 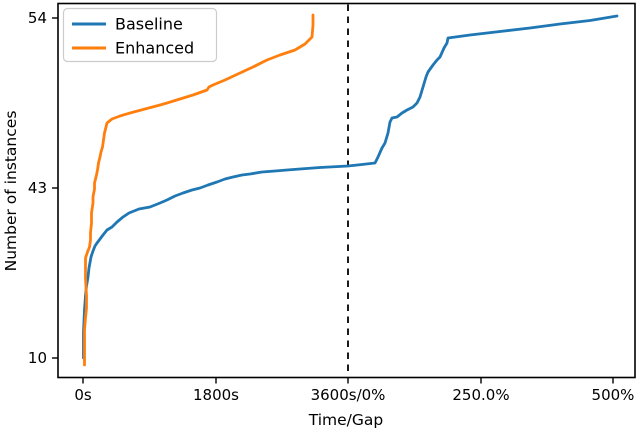 What do you see at coordinates (480, 395) in the screenshot?
I see `x-tick-label-250pct: 250.0%` at bounding box center [480, 395].